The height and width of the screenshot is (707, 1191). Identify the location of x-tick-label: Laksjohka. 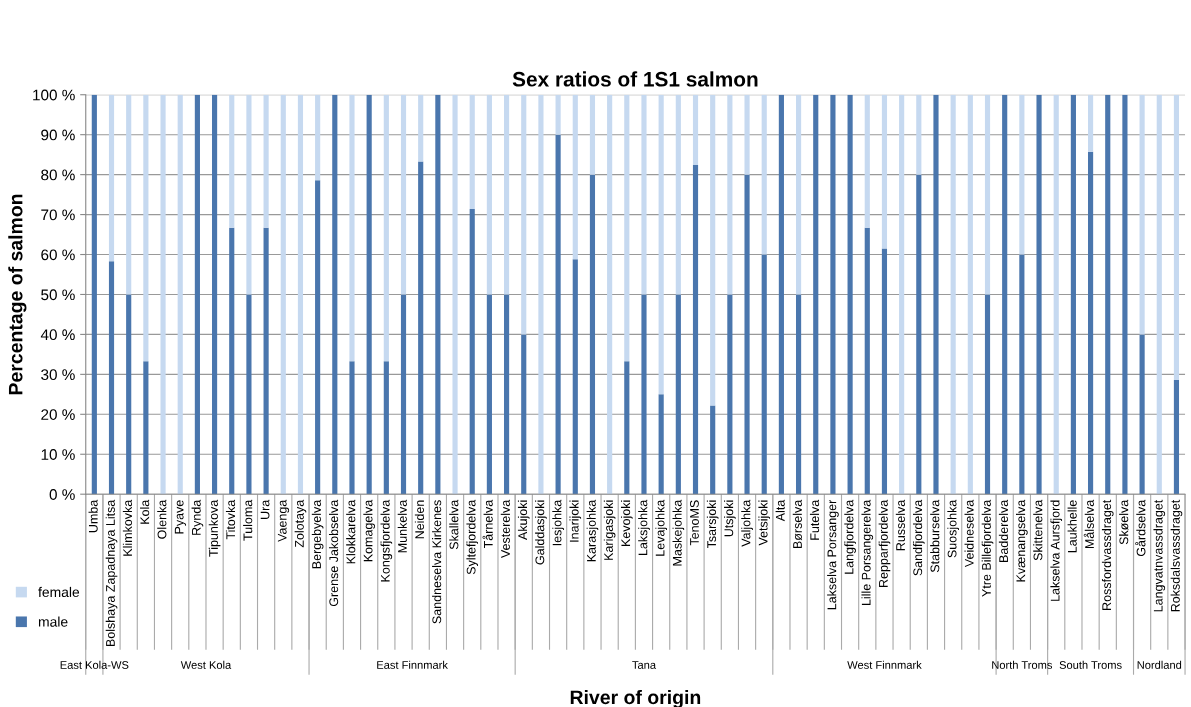
(644, 527).